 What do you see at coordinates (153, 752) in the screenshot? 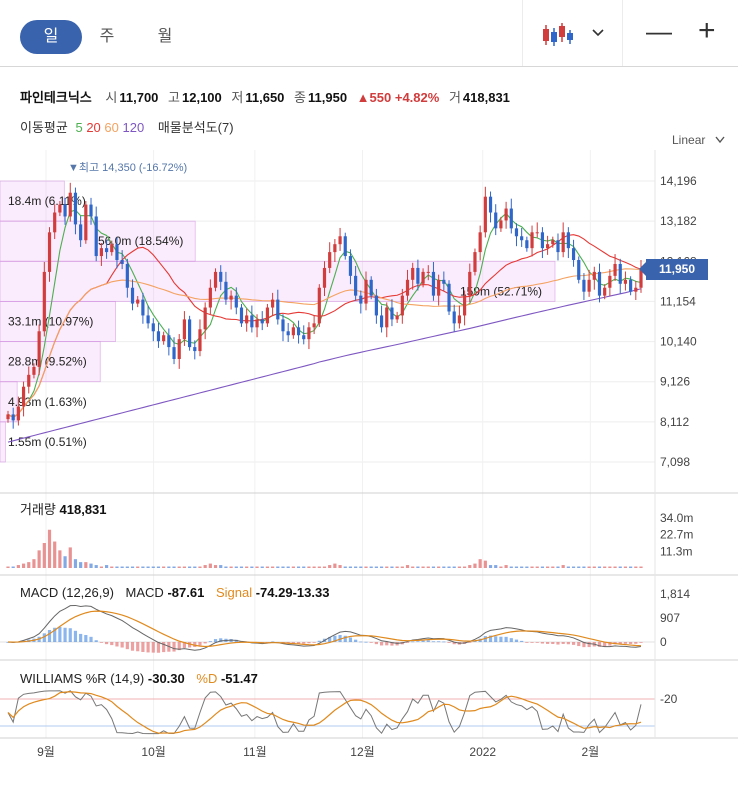
I see `time-tick-label: 10월` at bounding box center [153, 752].